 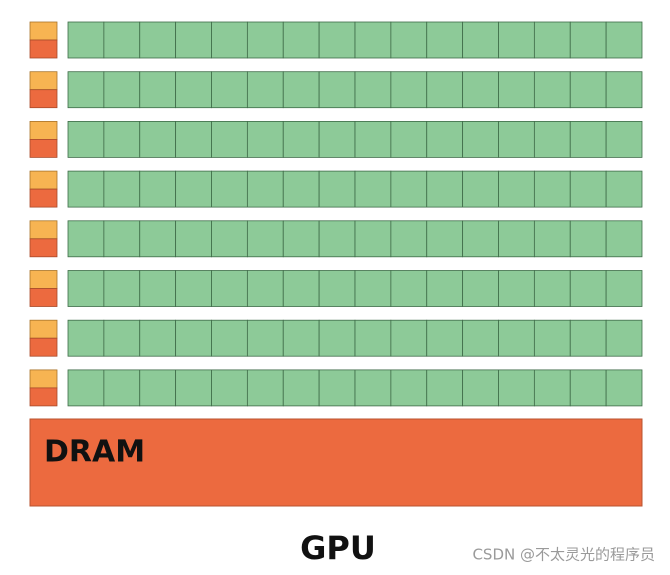 What do you see at coordinates (94, 452) in the screenshot?
I see `dram-label: DRAM` at bounding box center [94, 452].